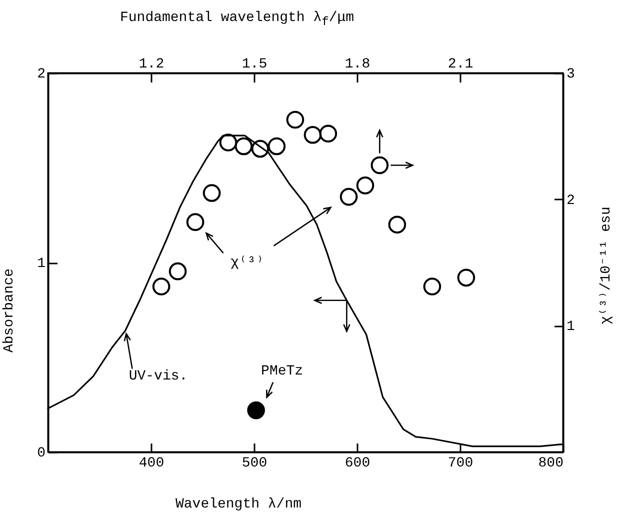 This screenshot has width=618, height=512. Describe the element at coordinates (41, 264) in the screenshot. I see `y-tick-label: 1` at that location.